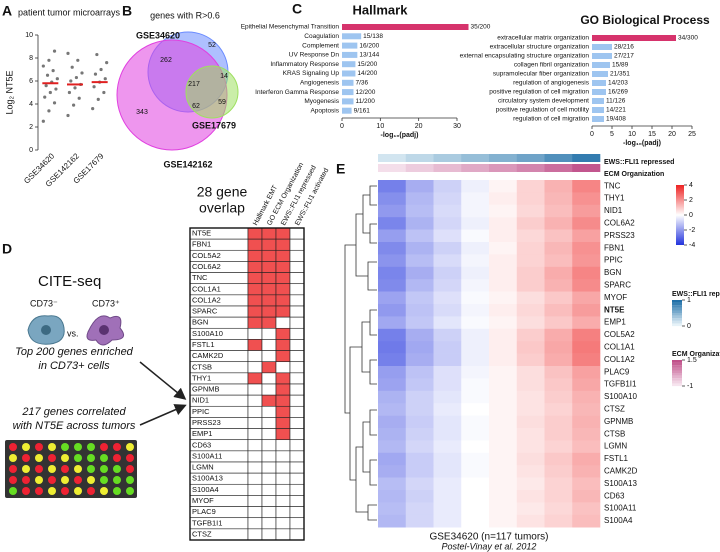 The width and height of the screenshot is (720, 552). I want to click on x-tick-label: 5, so click(612, 134).